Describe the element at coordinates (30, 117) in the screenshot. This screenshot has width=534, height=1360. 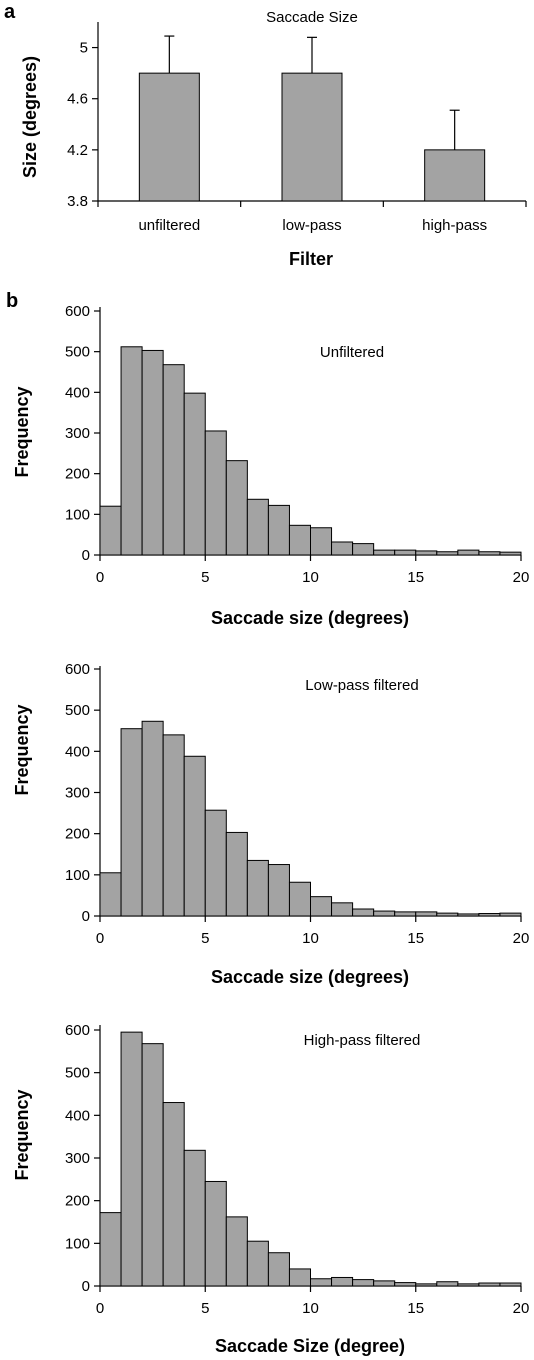
I see `chart-a-y-axis-label: Size (degrees)` at that location.